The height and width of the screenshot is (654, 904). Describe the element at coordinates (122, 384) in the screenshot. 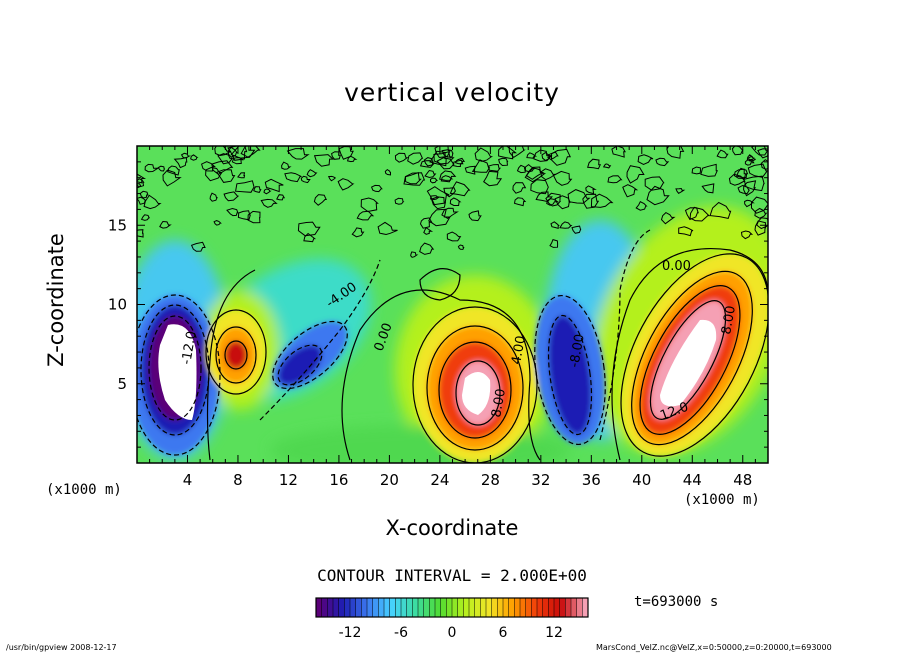

I see `y-tick-label: 5` at that location.